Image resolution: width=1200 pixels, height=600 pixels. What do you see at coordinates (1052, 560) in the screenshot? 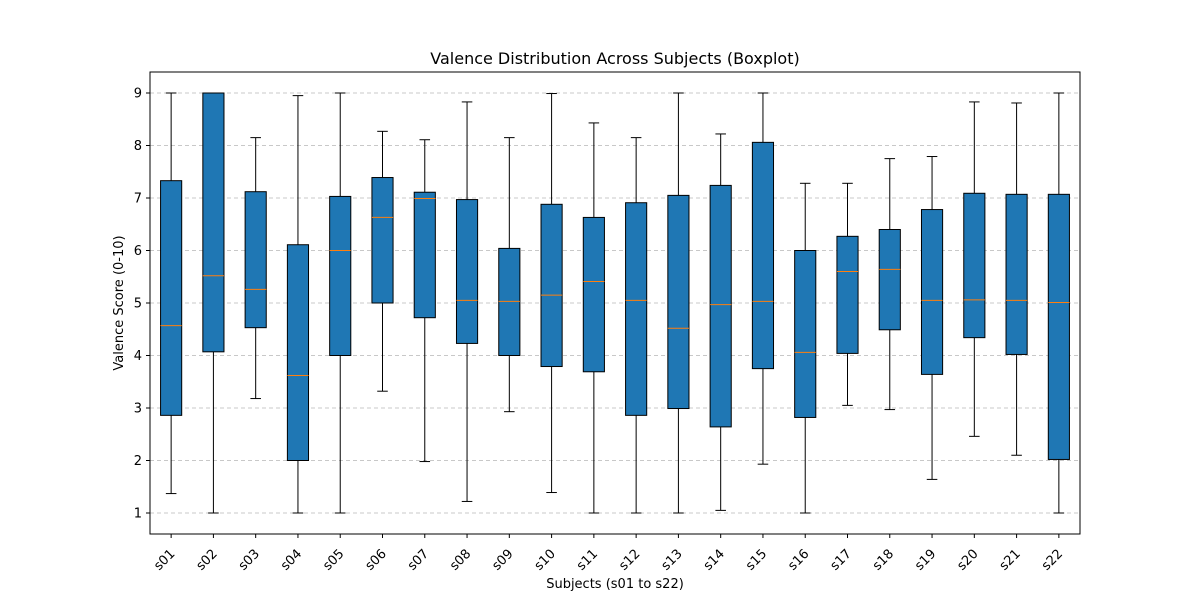
I see `x-tick-label: s22` at bounding box center [1052, 560].